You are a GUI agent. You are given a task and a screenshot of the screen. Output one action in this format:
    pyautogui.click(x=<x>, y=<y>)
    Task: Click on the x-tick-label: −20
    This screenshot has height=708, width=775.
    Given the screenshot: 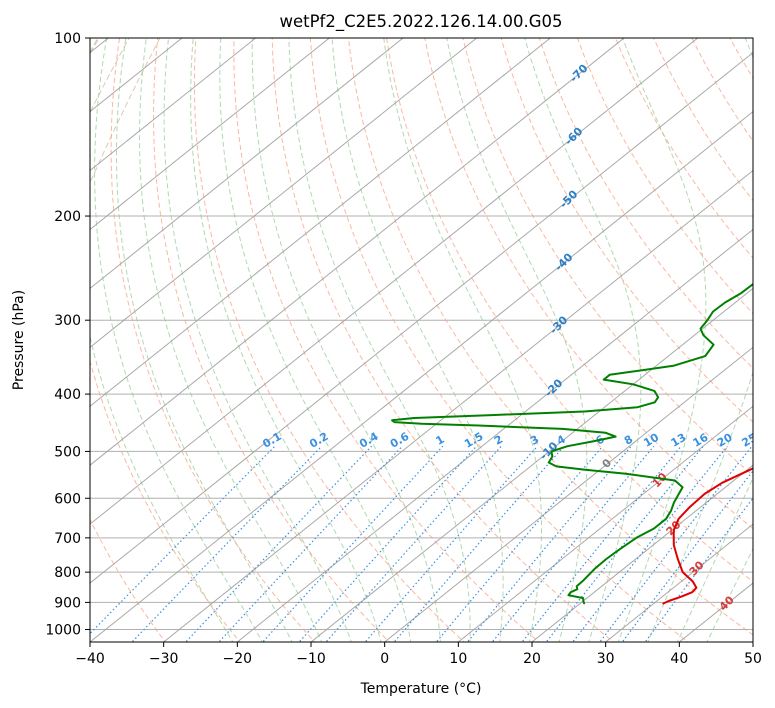 What is the action you would take?
    pyautogui.click(x=238, y=659)
    